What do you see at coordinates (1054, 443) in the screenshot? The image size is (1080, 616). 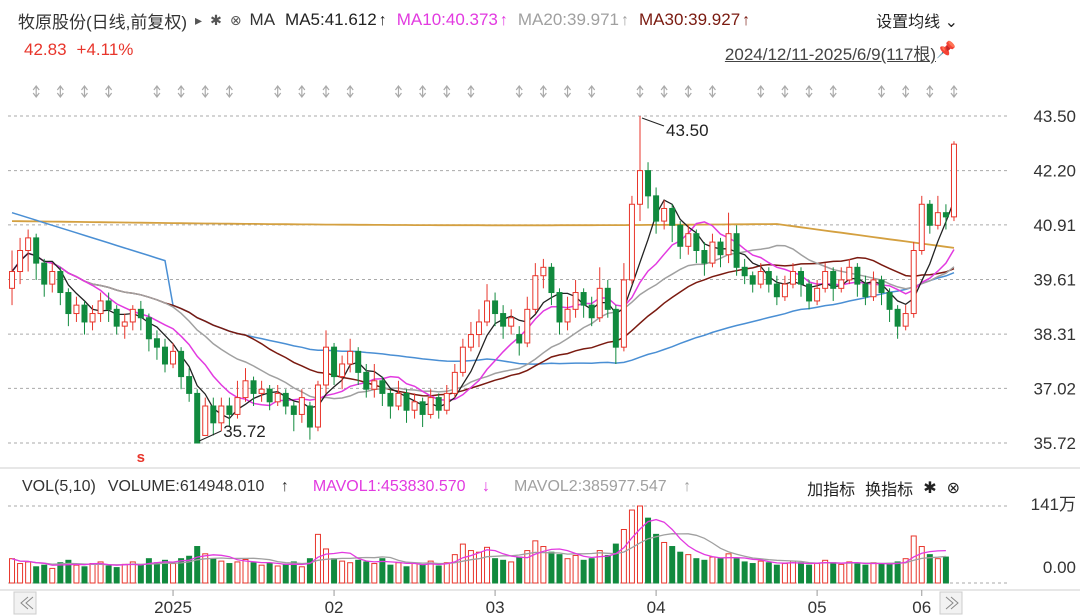 I see `price-tick-label: 35.72` at bounding box center [1054, 443].